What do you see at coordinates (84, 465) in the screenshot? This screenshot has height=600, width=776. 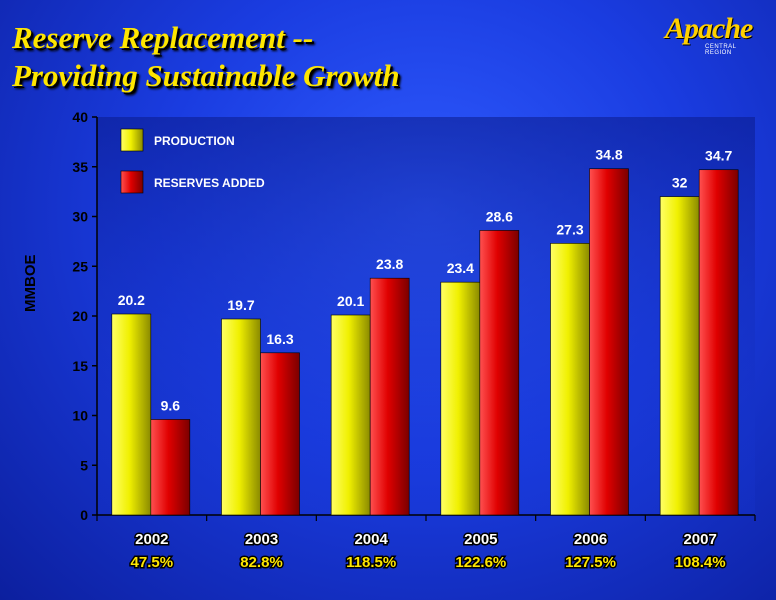 I see `y-tick-label: 5` at bounding box center [84, 465].